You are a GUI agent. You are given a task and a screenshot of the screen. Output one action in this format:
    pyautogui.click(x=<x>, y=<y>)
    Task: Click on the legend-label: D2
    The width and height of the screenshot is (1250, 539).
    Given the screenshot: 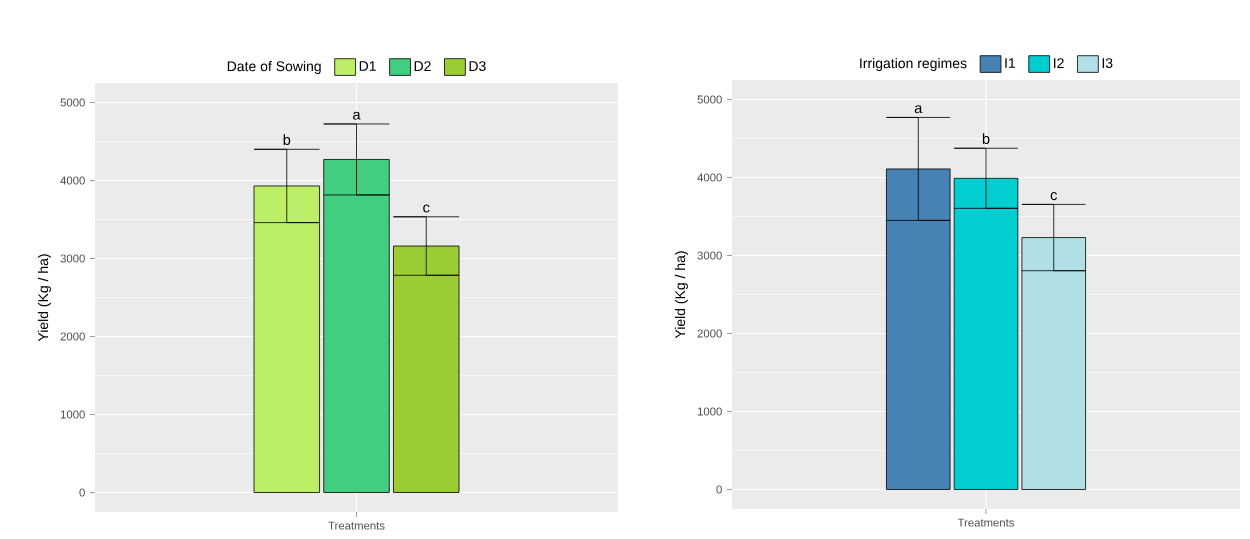 What is the action you would take?
    pyautogui.click(x=422, y=66)
    